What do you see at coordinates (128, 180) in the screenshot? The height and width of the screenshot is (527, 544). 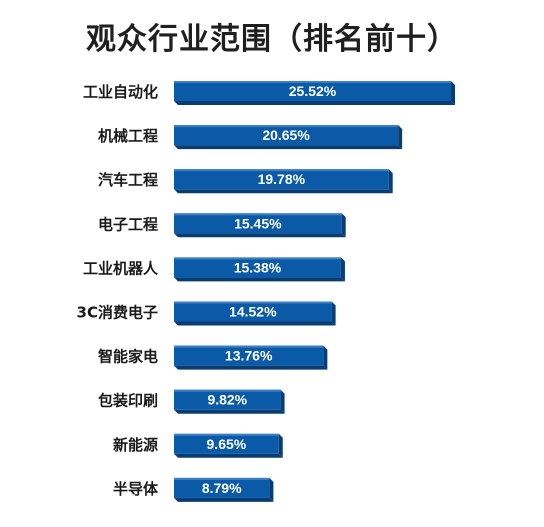 I see `category-label: 汽车工程` at bounding box center [128, 180].